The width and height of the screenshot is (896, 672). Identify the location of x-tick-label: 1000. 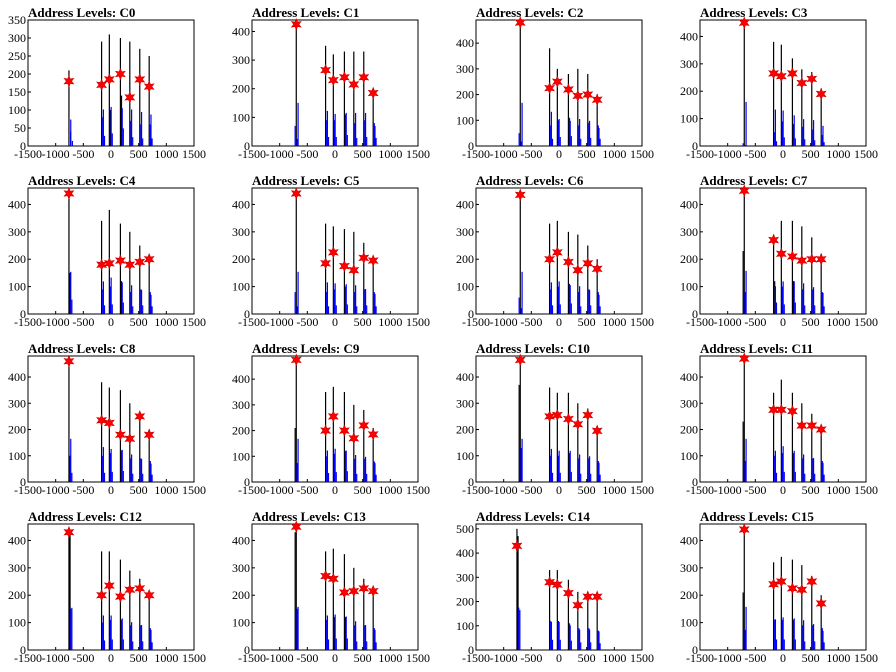
(166, 322).